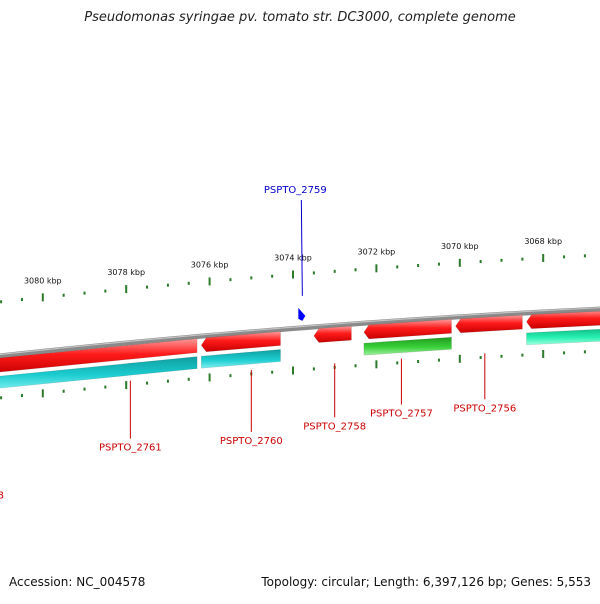 The image size is (600, 604). What do you see at coordinates (460, 246) in the screenshot?
I see `scale-tick-label: 3070 kbp` at bounding box center [460, 246].